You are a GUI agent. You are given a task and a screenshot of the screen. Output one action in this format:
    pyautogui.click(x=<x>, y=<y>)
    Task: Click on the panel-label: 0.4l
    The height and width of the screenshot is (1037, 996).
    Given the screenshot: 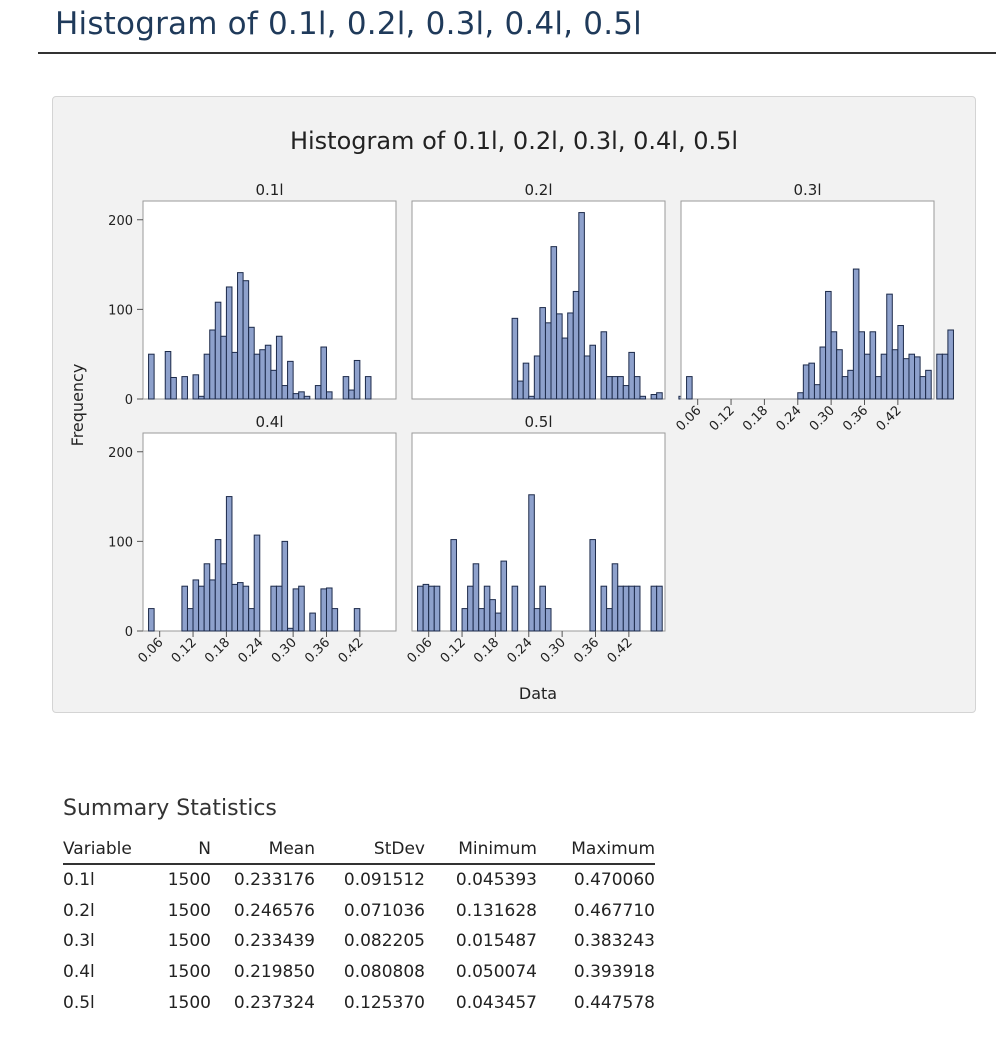 What is the action you would take?
    pyautogui.click(x=269, y=422)
    